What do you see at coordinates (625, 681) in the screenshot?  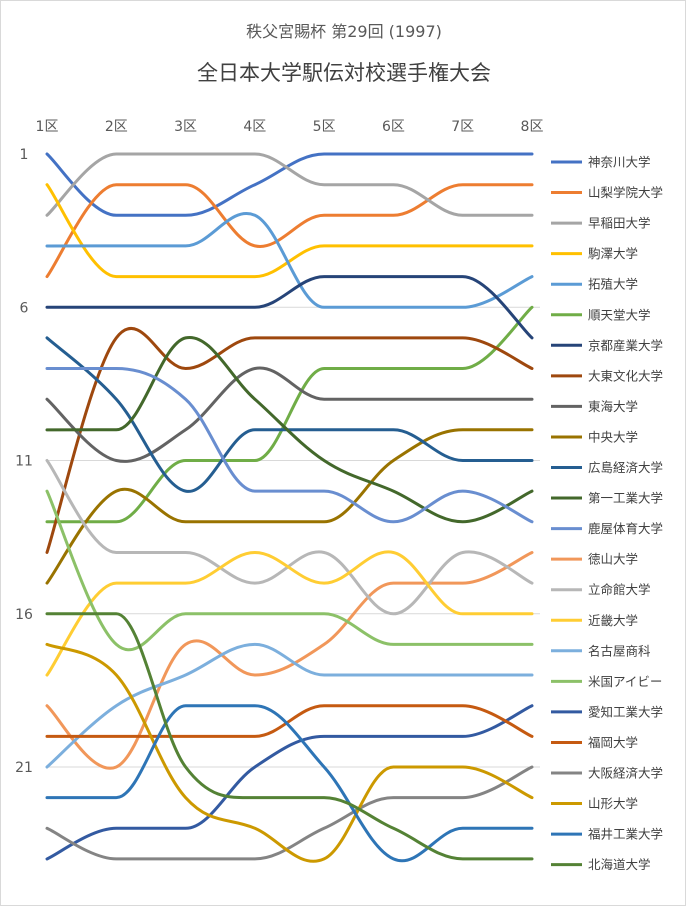 I see `legend-label: 米国アイビー` at bounding box center [625, 681].